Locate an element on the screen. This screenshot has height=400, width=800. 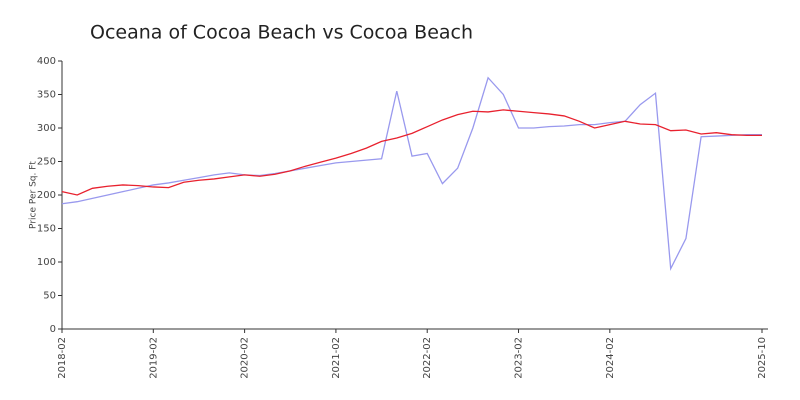
y-tick-label: 200 is located at coordinates (46, 195).